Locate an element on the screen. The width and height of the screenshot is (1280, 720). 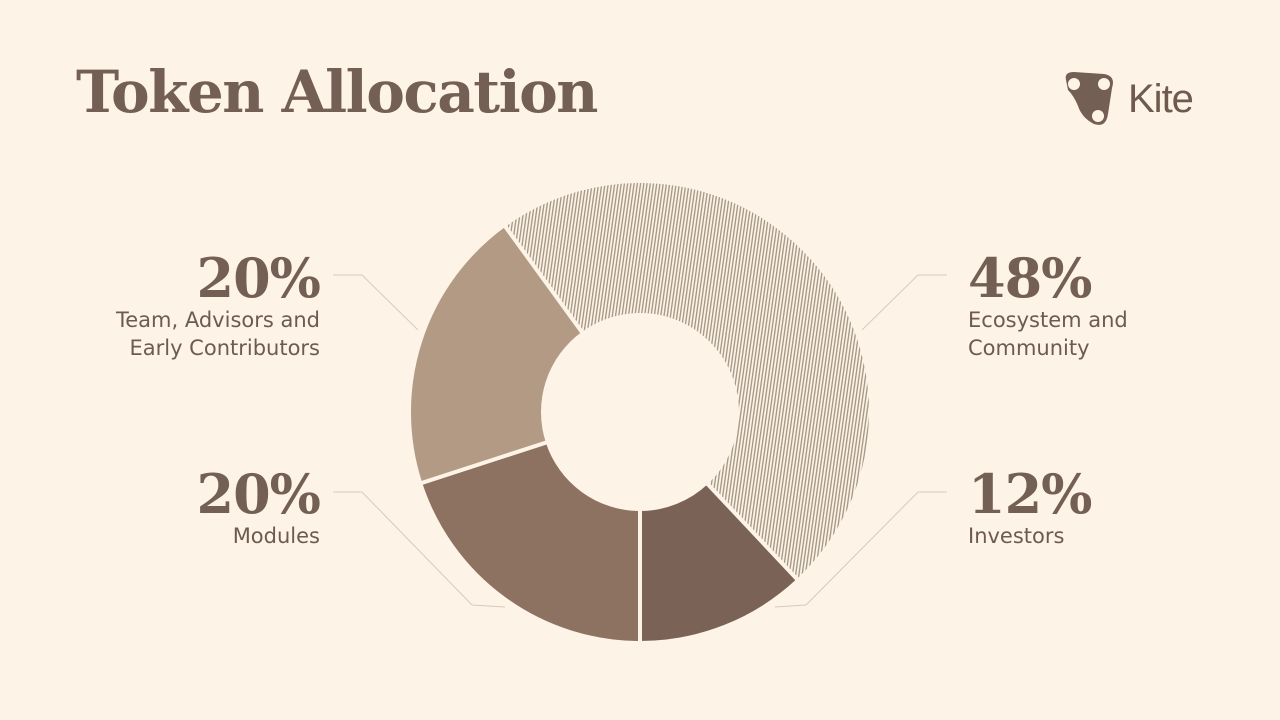
slice-label: Investors is located at coordinates (1016, 536).